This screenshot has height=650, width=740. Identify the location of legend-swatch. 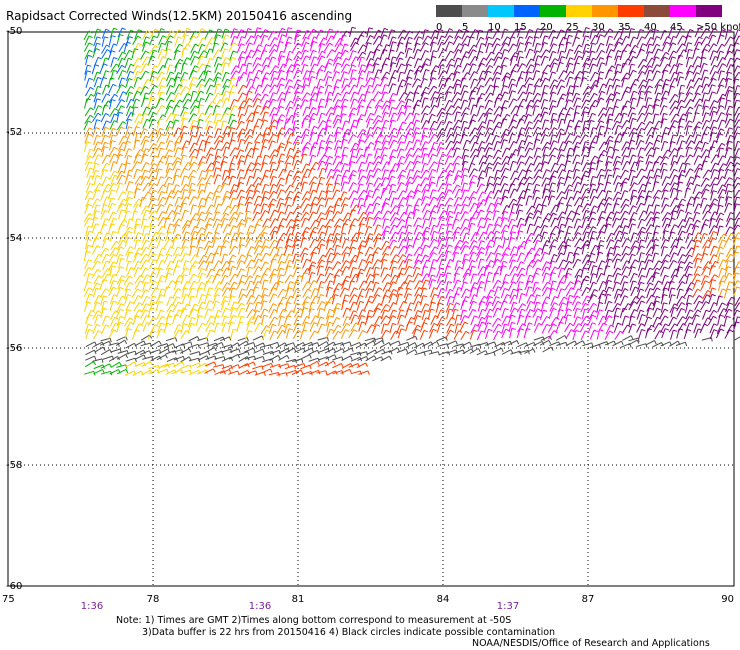
(449, 11).